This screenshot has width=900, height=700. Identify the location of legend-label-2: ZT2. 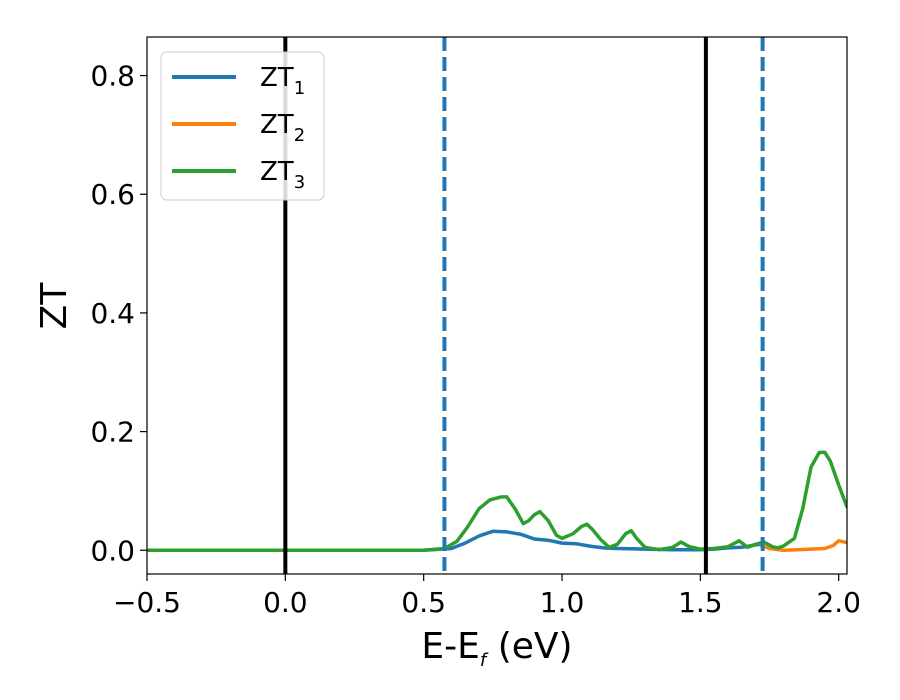
(282, 128).